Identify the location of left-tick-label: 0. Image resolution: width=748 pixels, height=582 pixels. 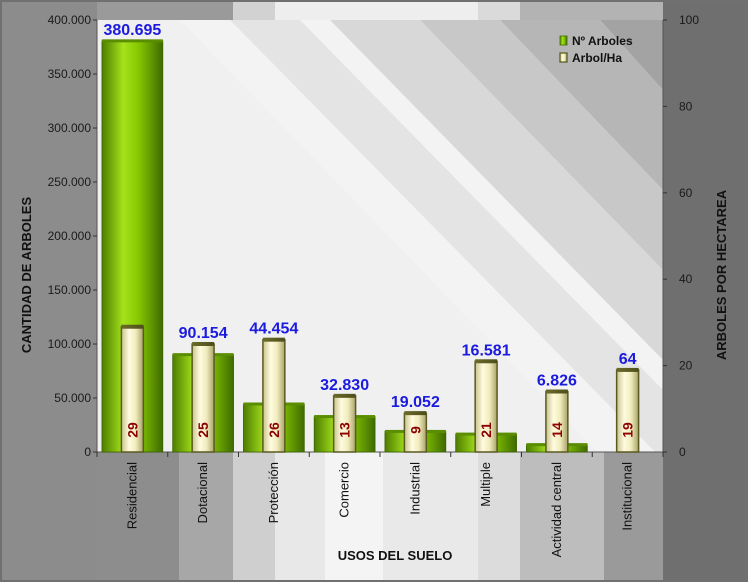
(87, 452).